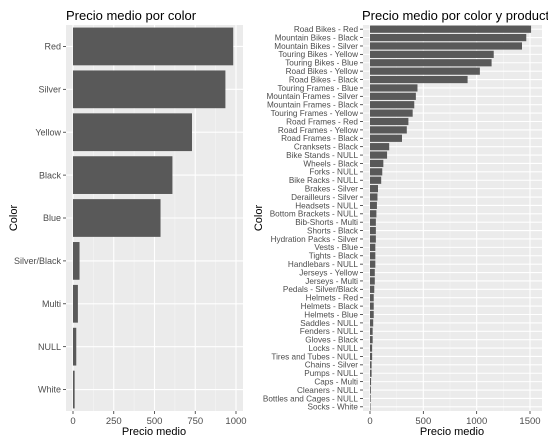  I want to click on category-label: Silver, so click(49, 89).